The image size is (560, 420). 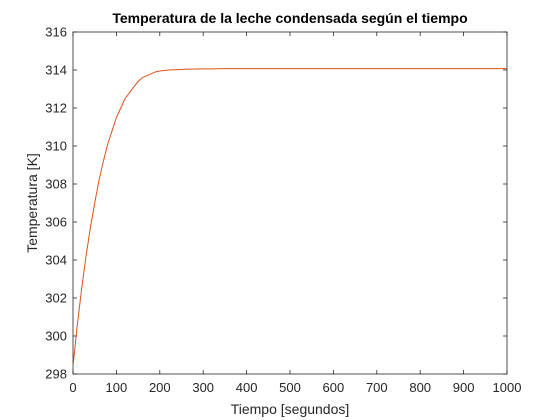 What do you see at coordinates (247, 387) in the screenshot?
I see `x-tick-label: 400` at bounding box center [247, 387].